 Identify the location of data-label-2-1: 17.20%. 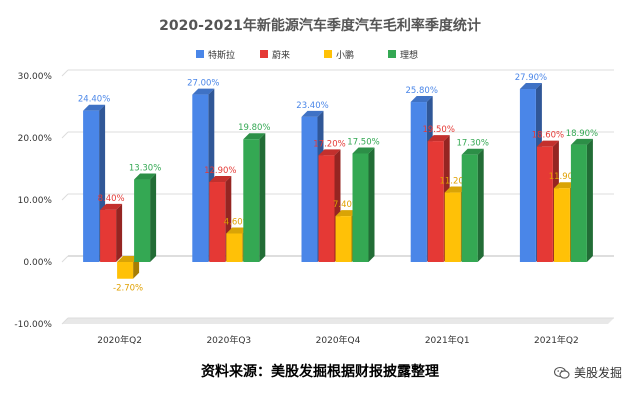
(329, 144).